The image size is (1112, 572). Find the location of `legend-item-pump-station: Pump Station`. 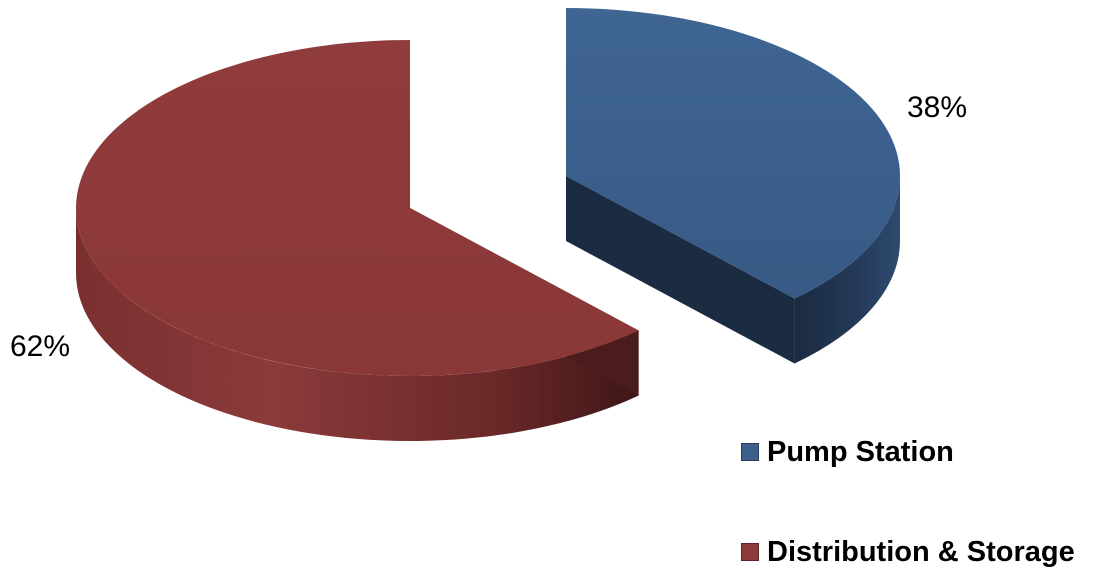

legend-item-pump-station: Pump Station is located at coordinates (908, 452).